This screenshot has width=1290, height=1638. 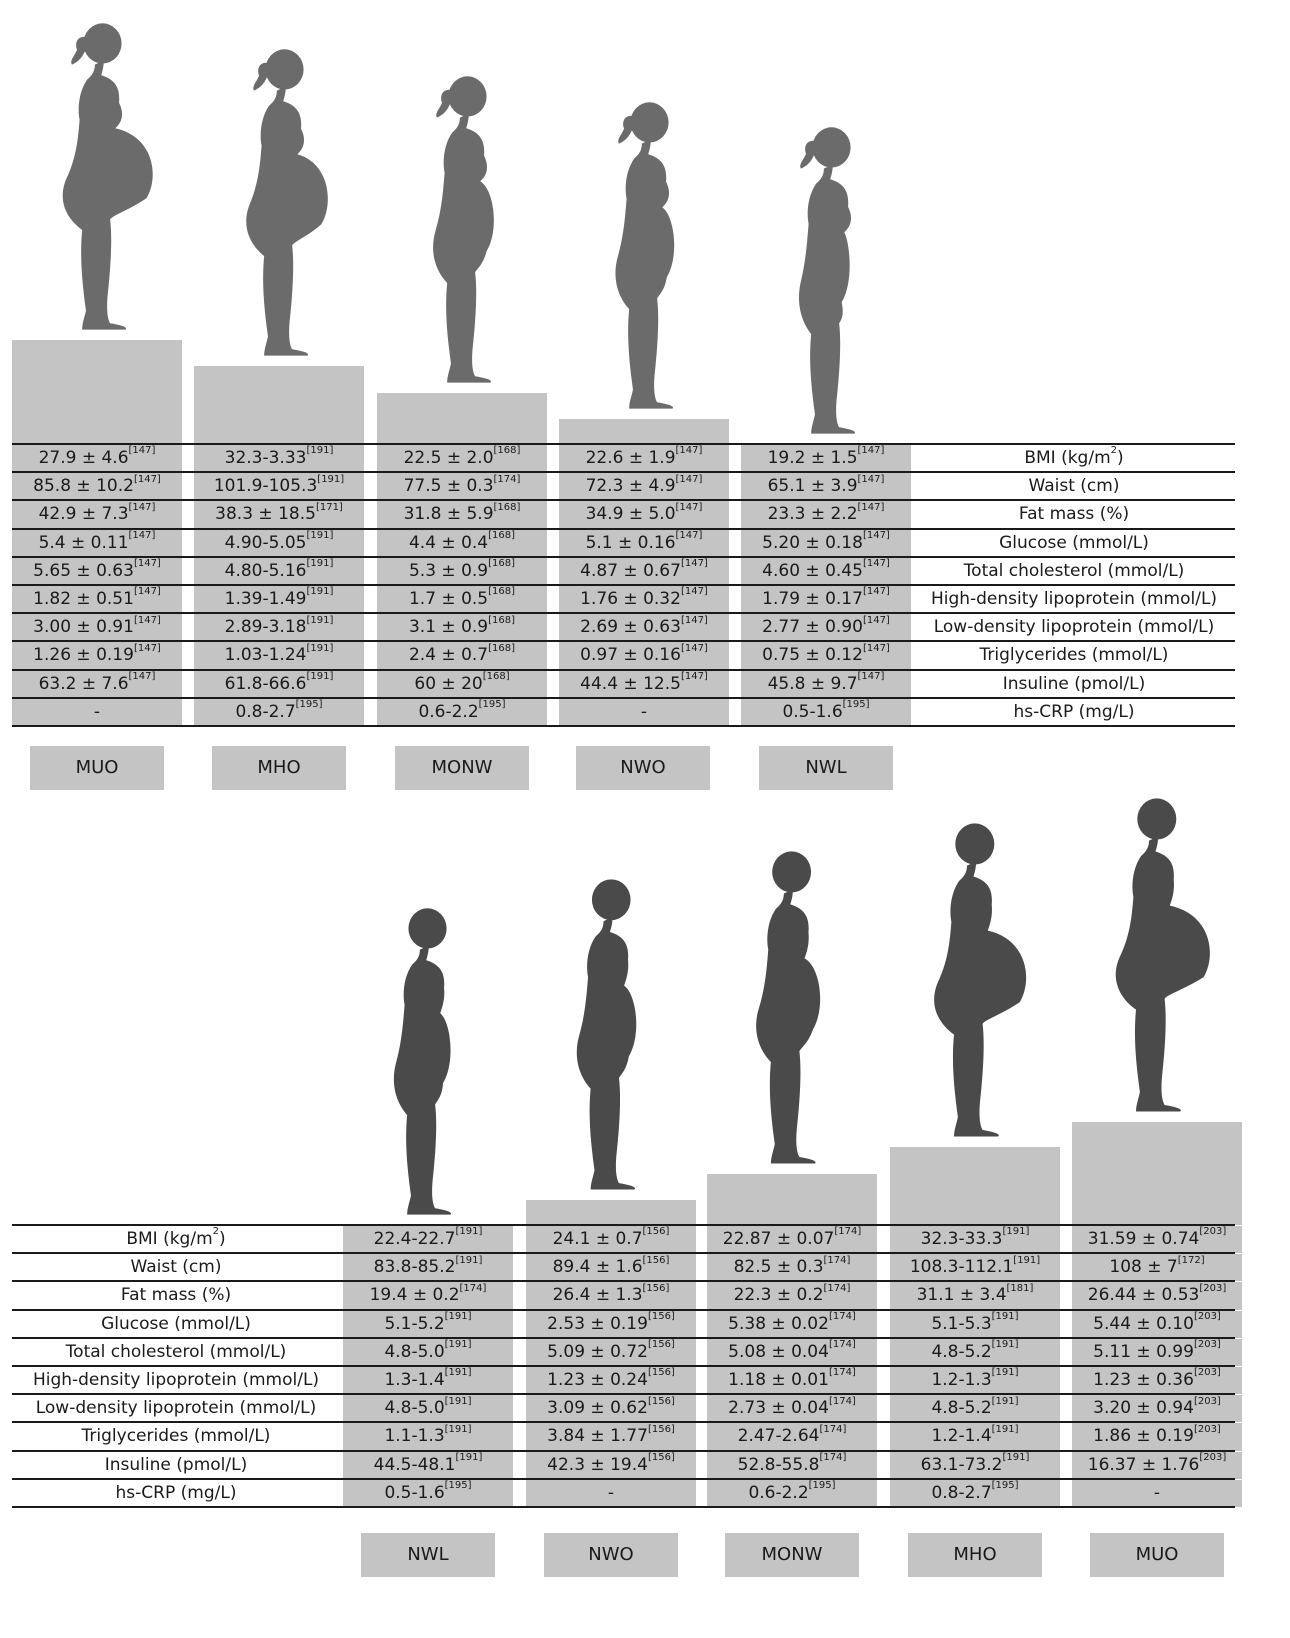 What do you see at coordinates (778, 1295) in the screenshot?
I see `cell-value: 22.3 ± 0.2` at bounding box center [778, 1295].